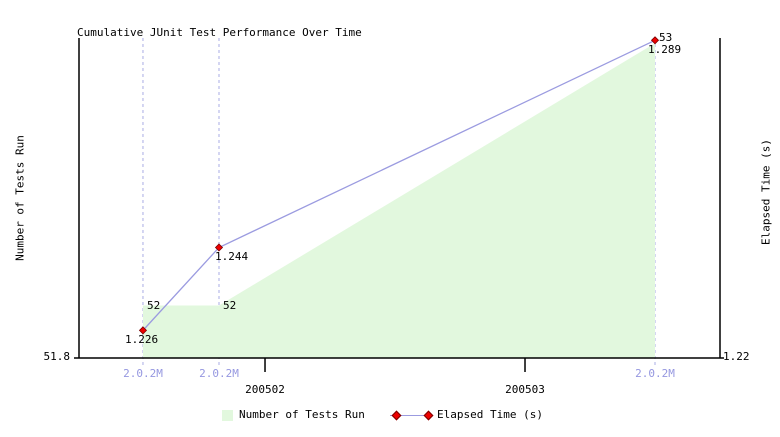 The height and width of the screenshot is (437, 780). I want to click on legend: Number of Tests Run Elapsed Time (s), so click(390, 415).